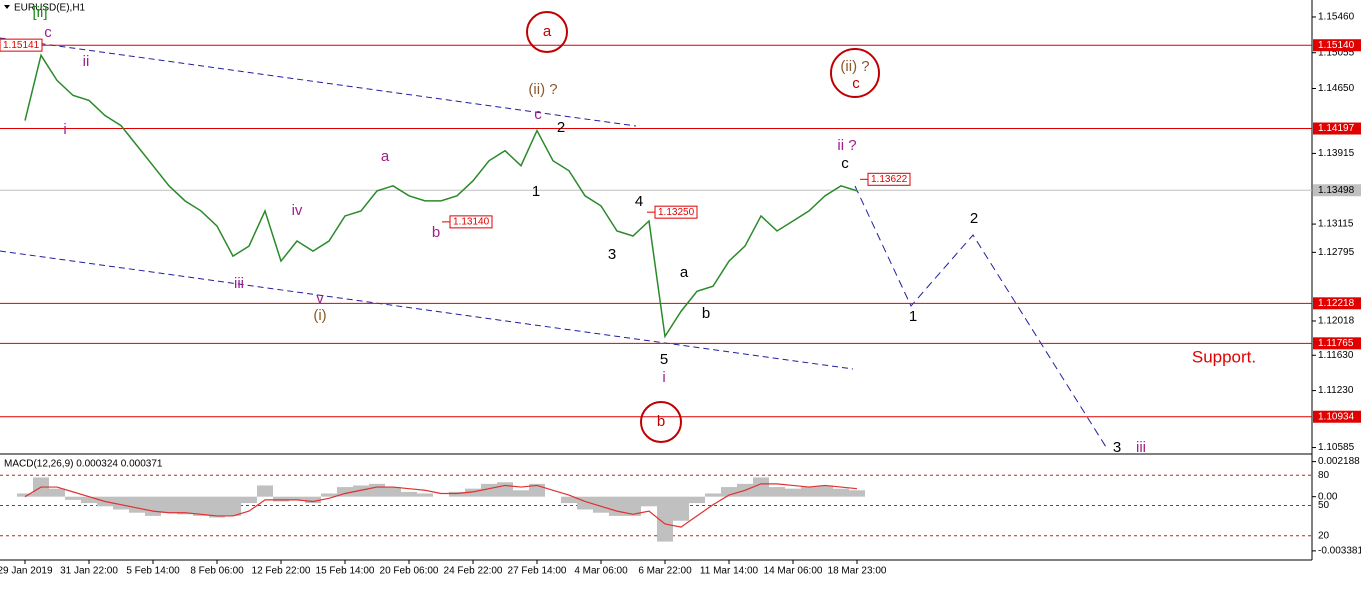  What do you see at coordinates (537, 571) in the screenshot?
I see `x-tick-label: 27 Feb 14:00` at bounding box center [537, 571].